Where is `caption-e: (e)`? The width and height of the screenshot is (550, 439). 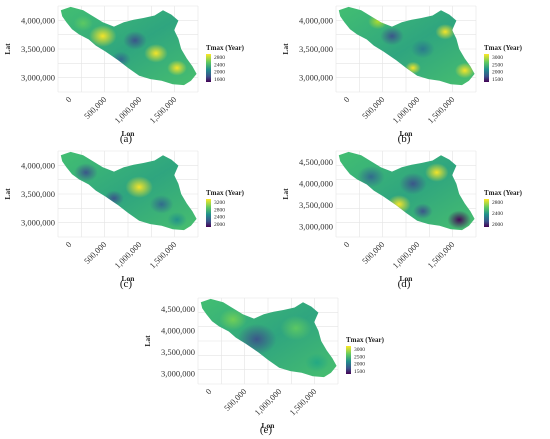
caption-e: (e) is located at coordinates (266, 430).